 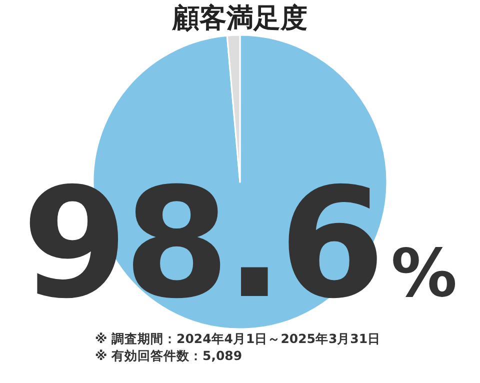 What do you see at coordinates (168, 355) in the screenshot?
I see `text: ※ 有効回答件数：5,089` at bounding box center [168, 355].